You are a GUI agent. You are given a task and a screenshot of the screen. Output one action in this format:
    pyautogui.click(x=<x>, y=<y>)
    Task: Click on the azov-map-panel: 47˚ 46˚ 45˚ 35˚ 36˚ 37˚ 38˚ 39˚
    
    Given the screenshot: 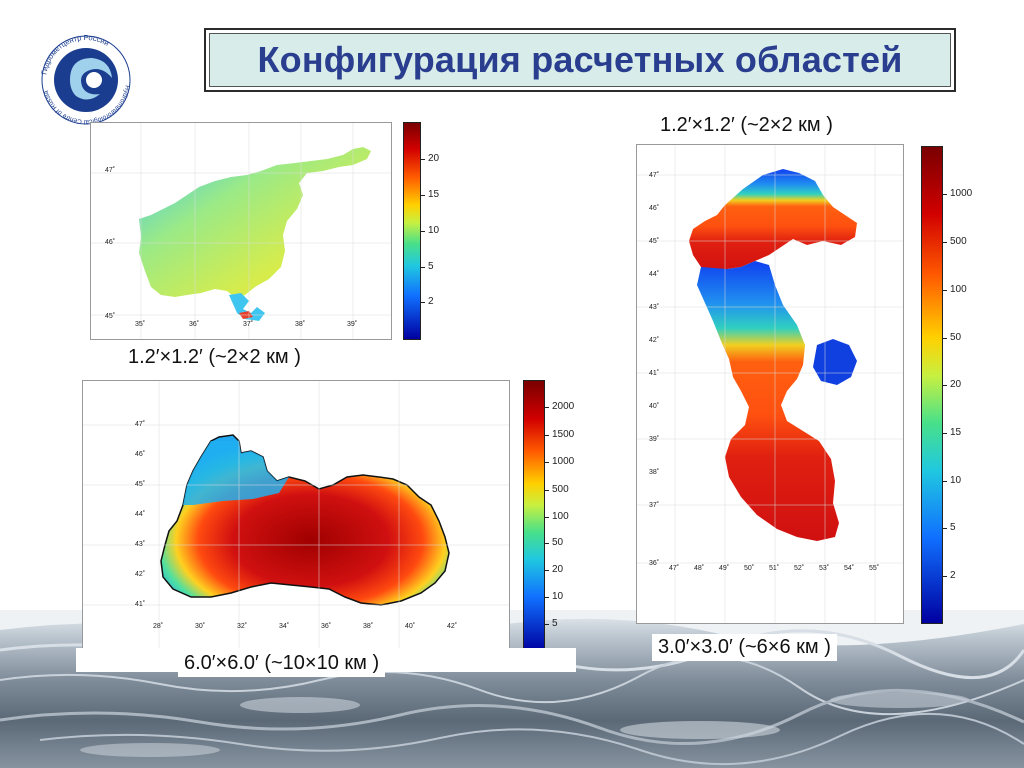 What is the action you would take?
    pyautogui.click(x=241, y=231)
    